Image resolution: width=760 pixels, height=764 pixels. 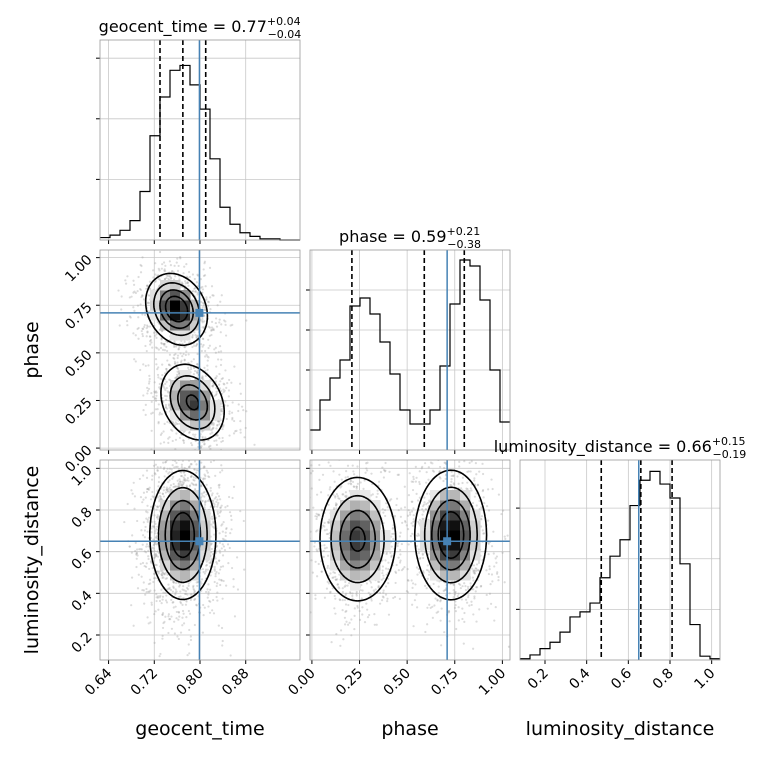 What do you see at coordinates (410, 238) in the screenshot?
I see `panel-title-phase: phase = 0.59+0.21−0.38` at bounding box center [410, 238].